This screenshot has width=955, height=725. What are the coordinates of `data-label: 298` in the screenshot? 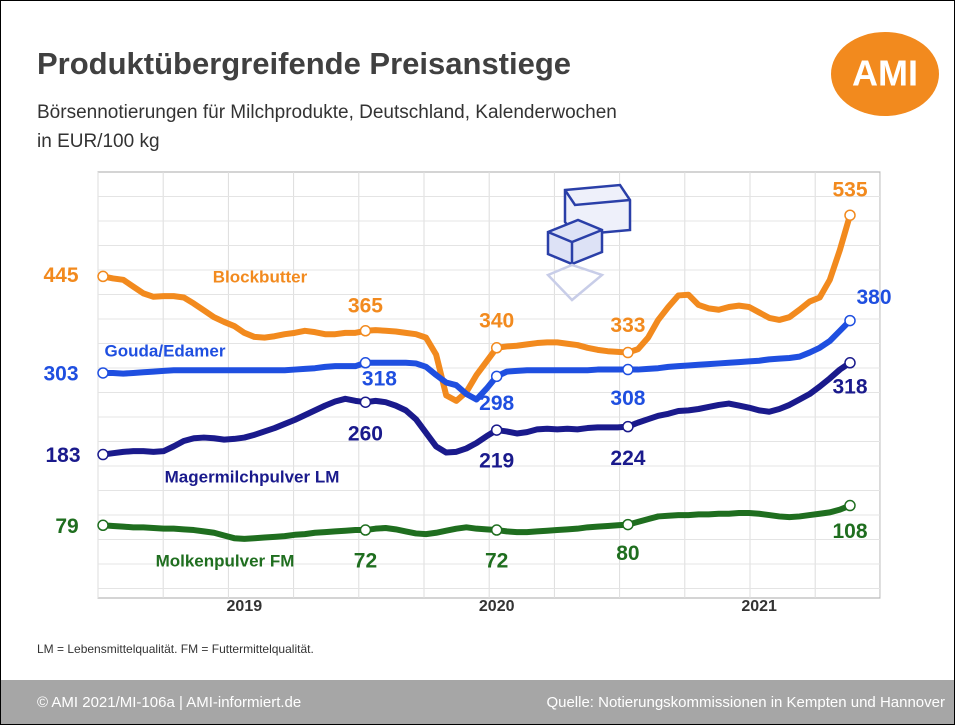 It's located at (496, 403).